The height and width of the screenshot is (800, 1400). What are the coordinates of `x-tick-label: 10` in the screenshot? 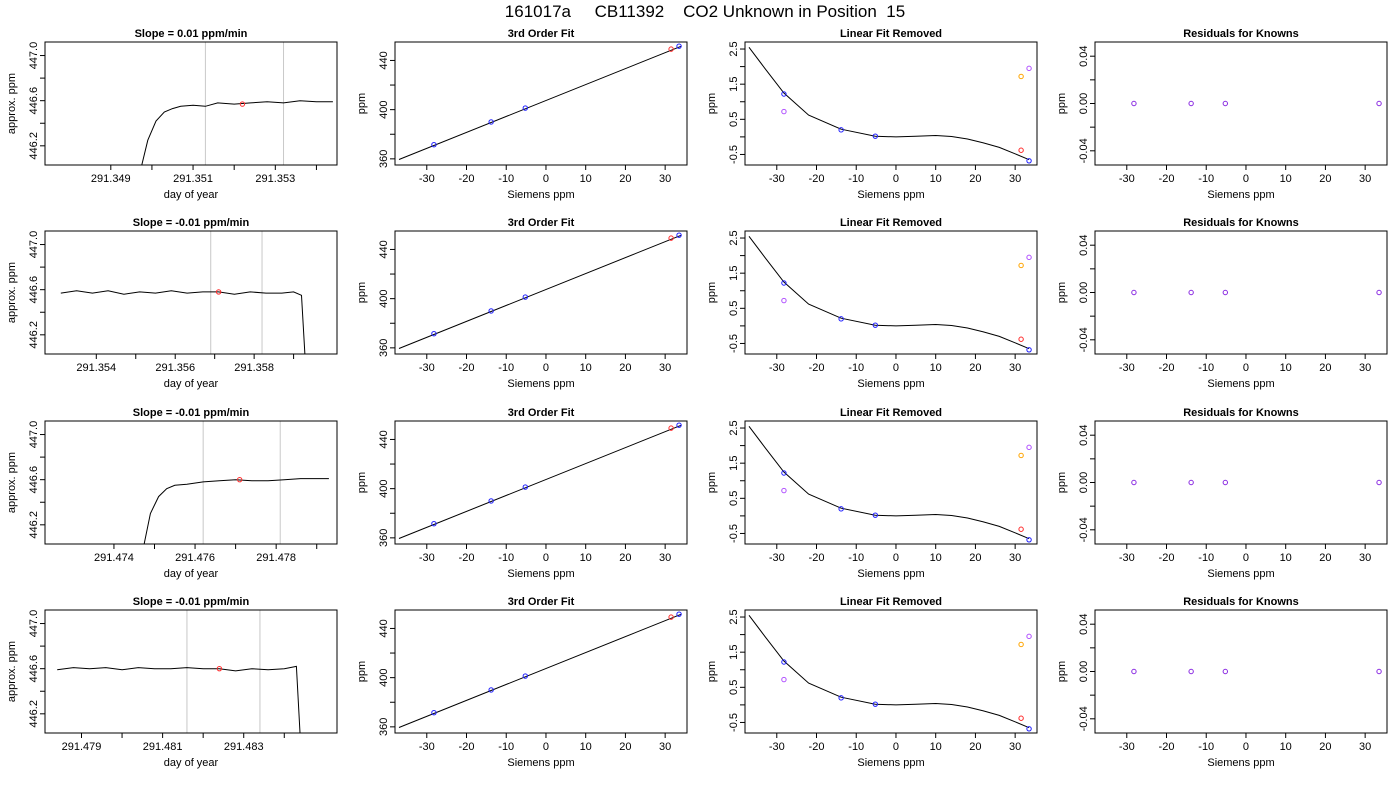 It's located at (1286, 179).